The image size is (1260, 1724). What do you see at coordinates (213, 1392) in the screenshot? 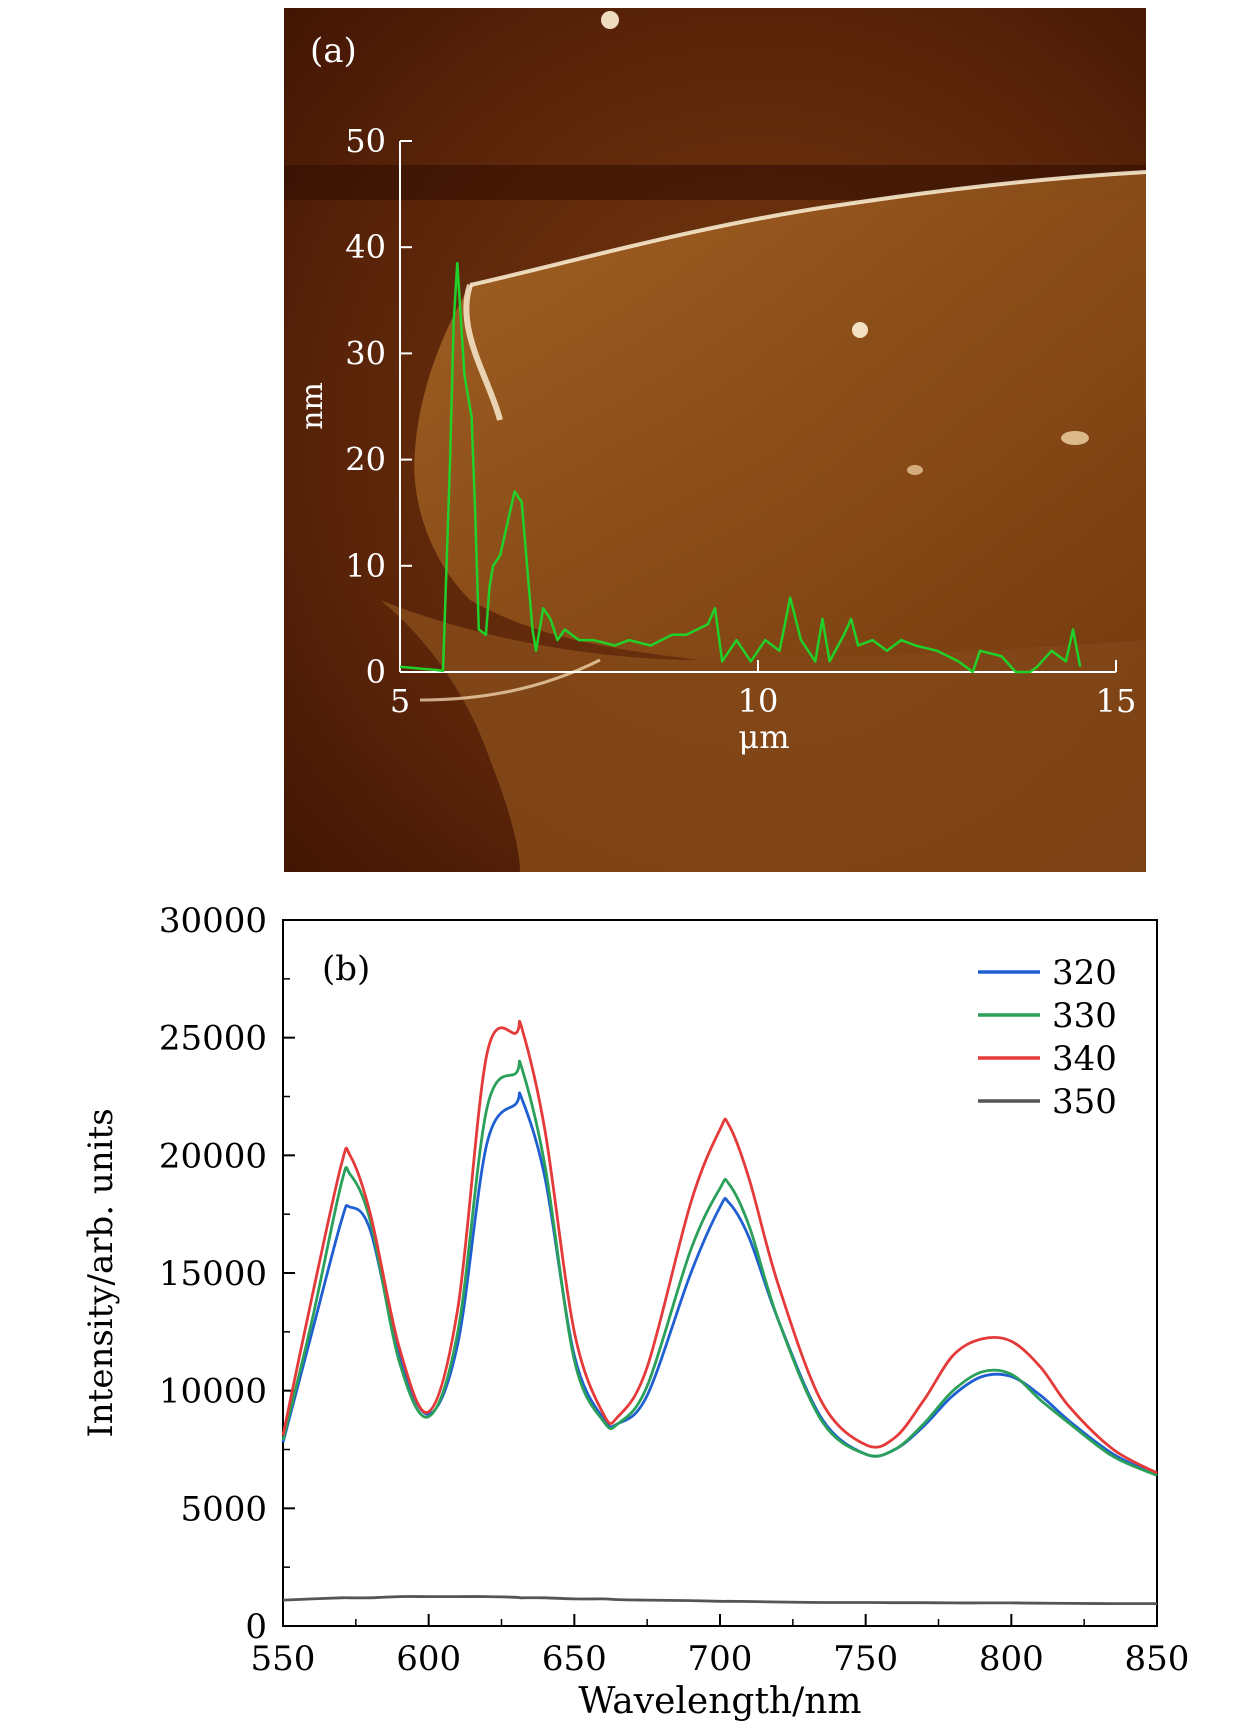
I see `panel-b-y-tick-label: 10000` at bounding box center [213, 1392].